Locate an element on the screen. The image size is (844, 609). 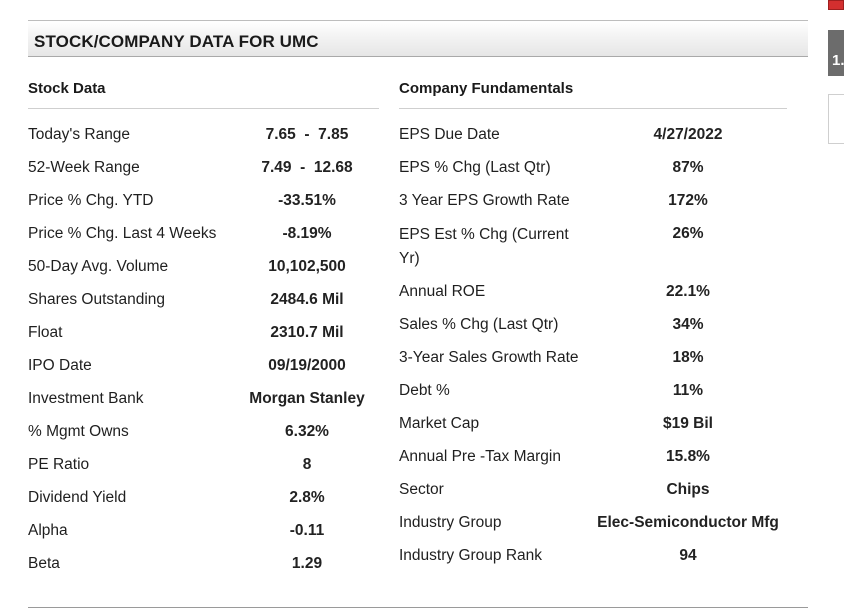
row-label: Beta is located at coordinates (44, 563).